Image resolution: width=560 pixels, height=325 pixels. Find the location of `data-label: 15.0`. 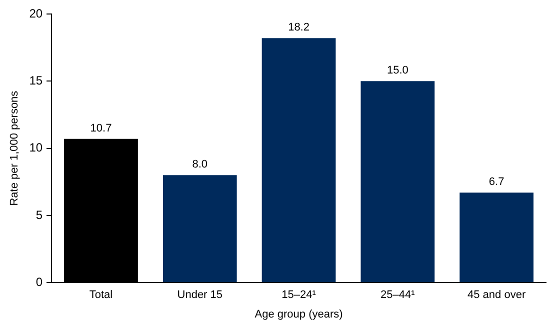

data-label: 15.0 is located at coordinates (397, 70).